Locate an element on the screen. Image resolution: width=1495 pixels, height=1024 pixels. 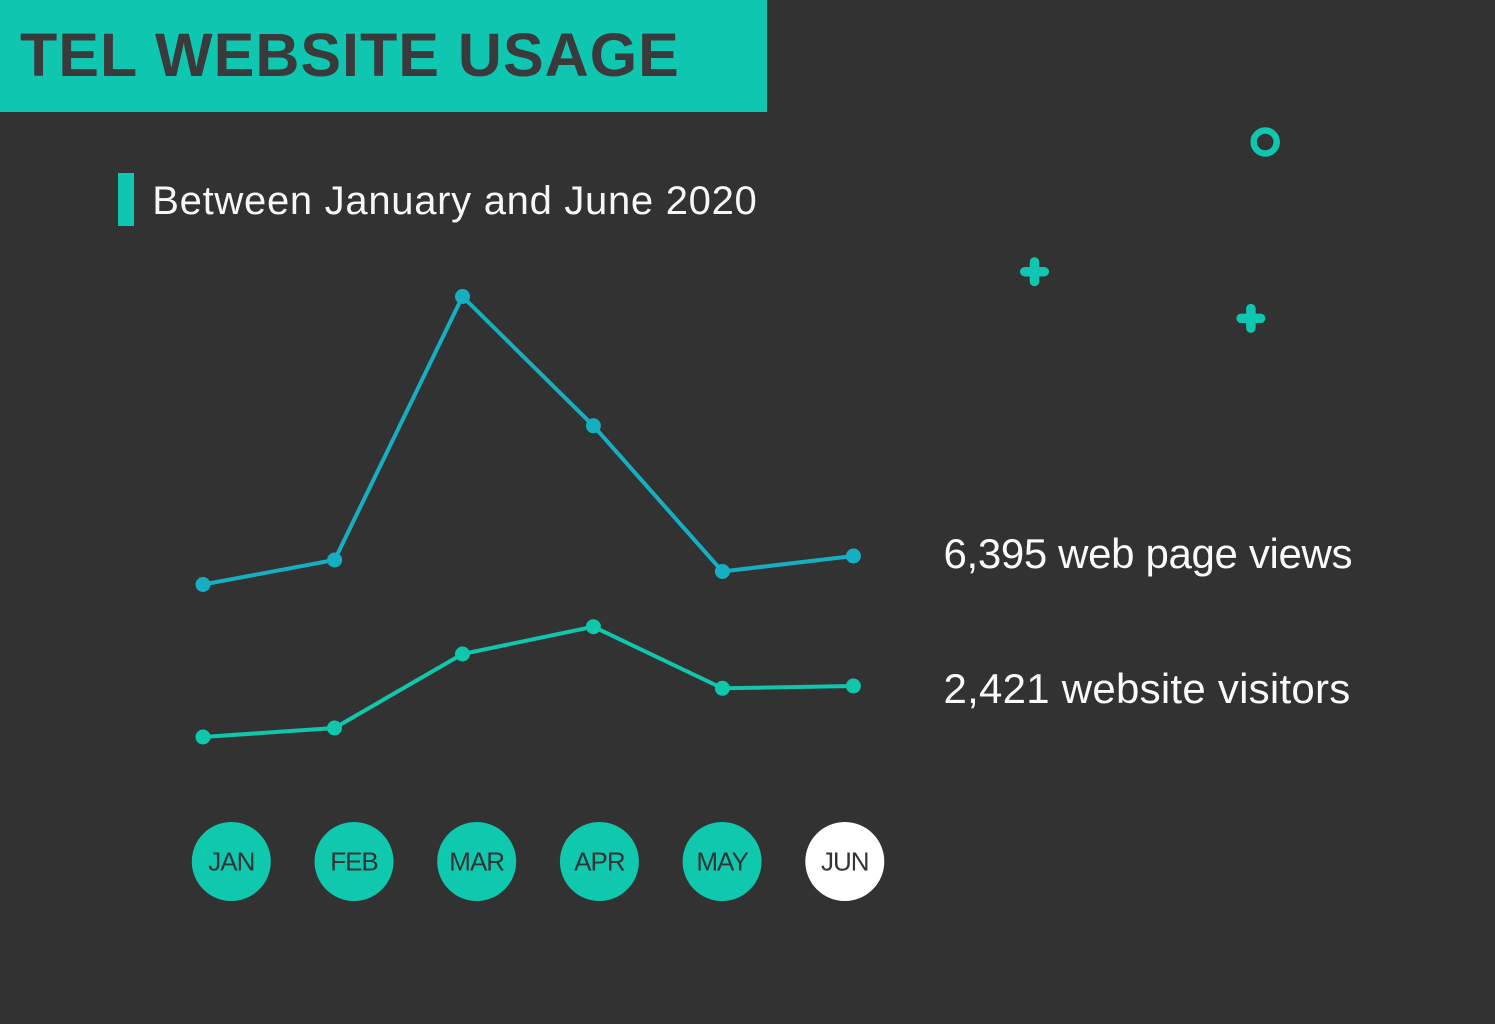
svg-text: MAY is located at coordinates (722, 862).